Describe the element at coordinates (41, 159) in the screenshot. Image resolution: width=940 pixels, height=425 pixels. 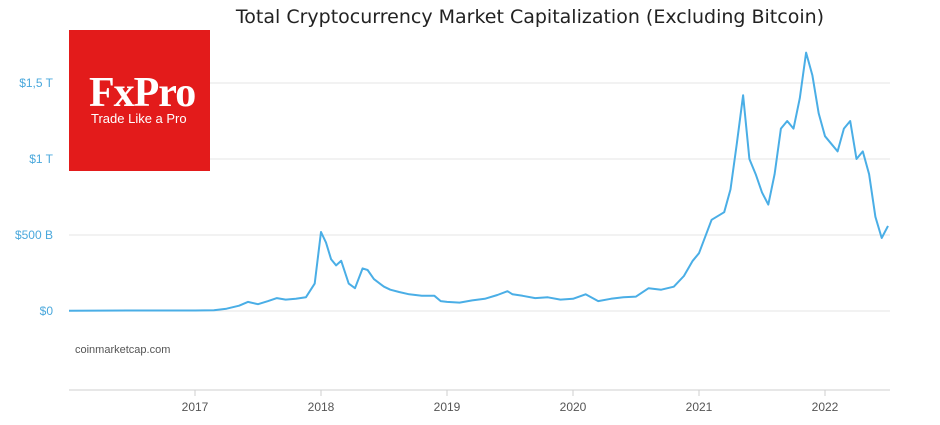
I see `y-tick-label: $1 T` at that location.